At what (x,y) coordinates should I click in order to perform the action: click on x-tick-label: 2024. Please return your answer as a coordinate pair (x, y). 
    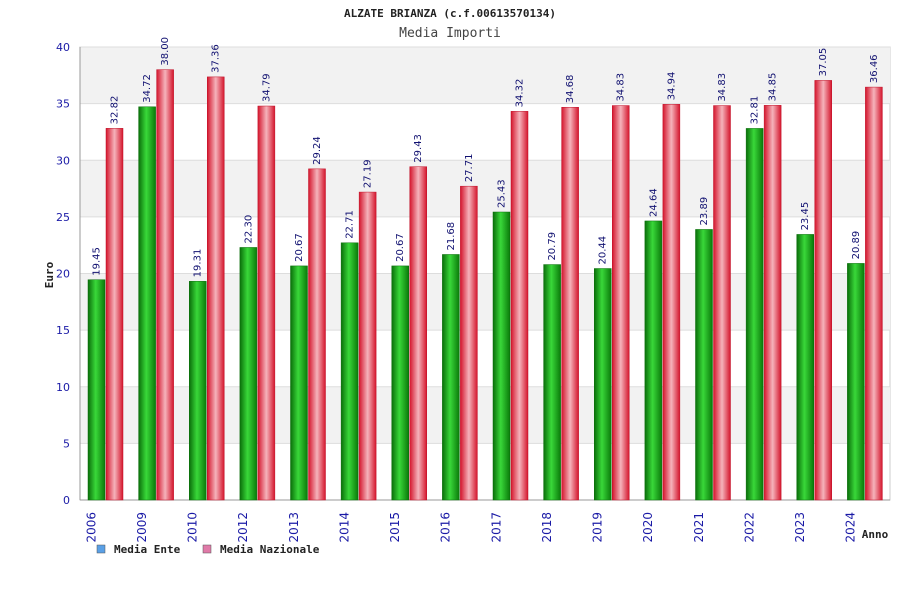
    Looking at the image, I should click on (851, 527).